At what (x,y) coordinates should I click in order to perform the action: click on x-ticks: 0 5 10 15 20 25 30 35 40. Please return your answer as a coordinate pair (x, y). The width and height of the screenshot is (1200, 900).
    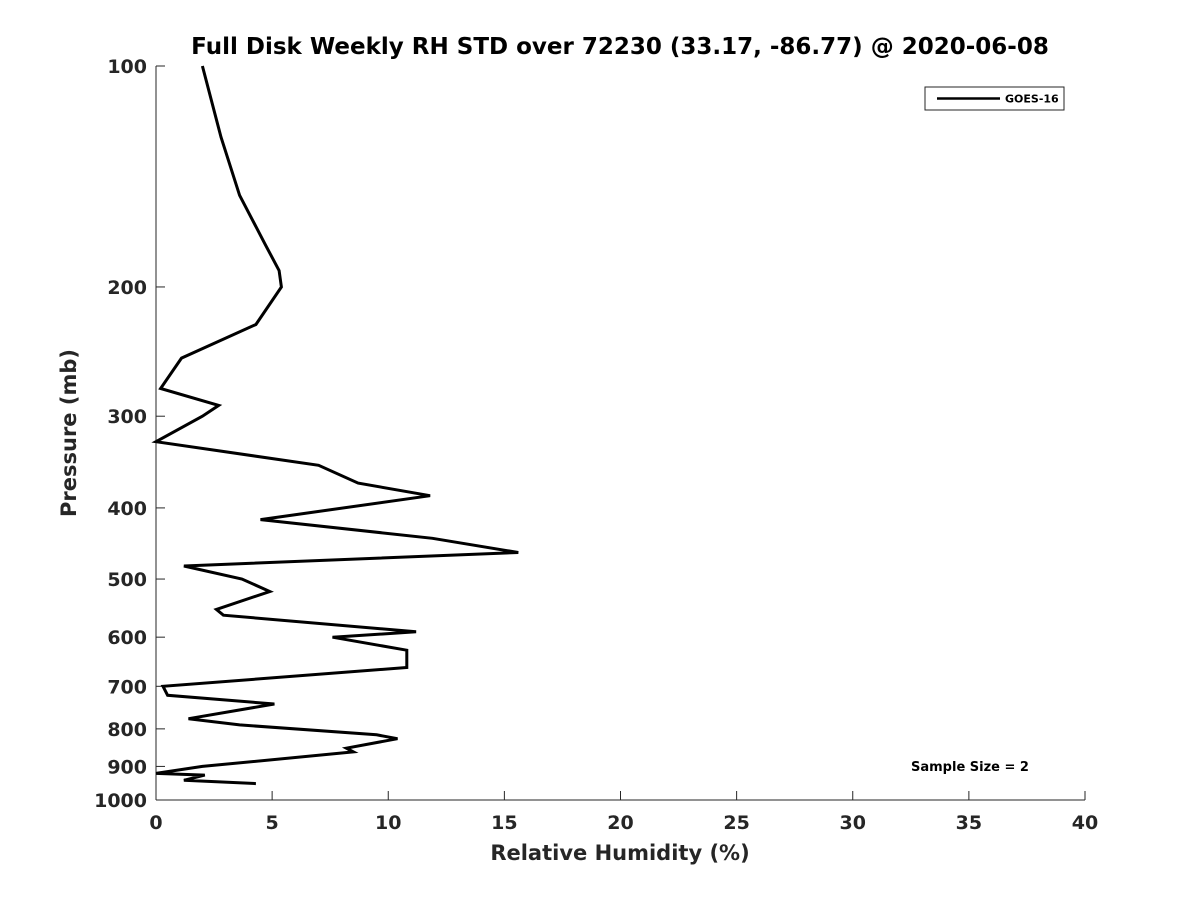
    Looking at the image, I should click on (623, 812).